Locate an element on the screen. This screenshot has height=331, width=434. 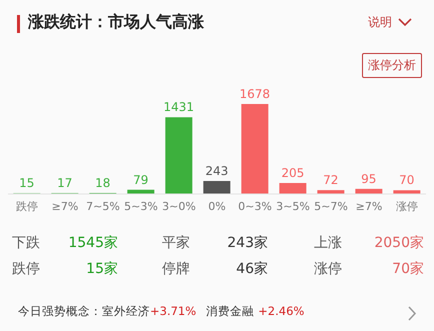
text: 说明 is located at coordinates (380, 22).